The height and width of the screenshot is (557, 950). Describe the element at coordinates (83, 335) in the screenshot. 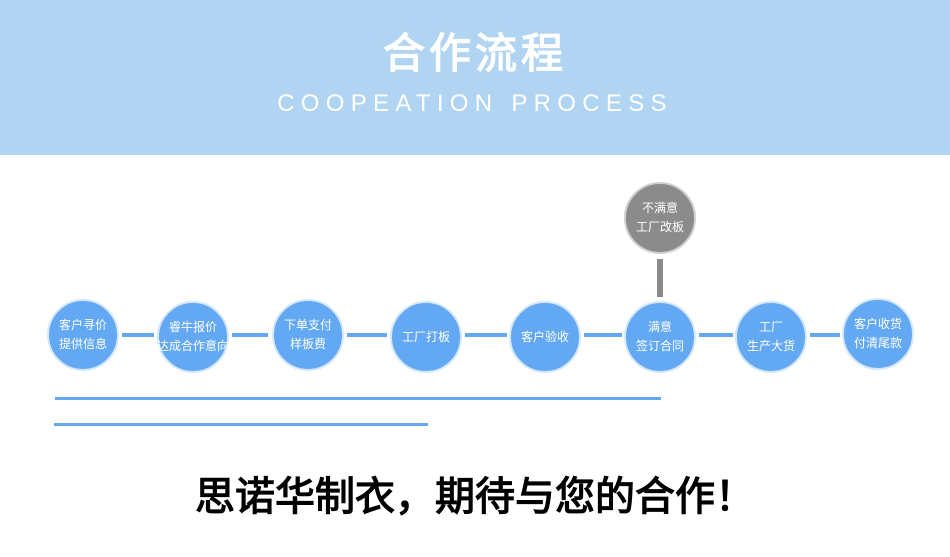

I see `step-1: 客户寻价 提供信息` at that location.